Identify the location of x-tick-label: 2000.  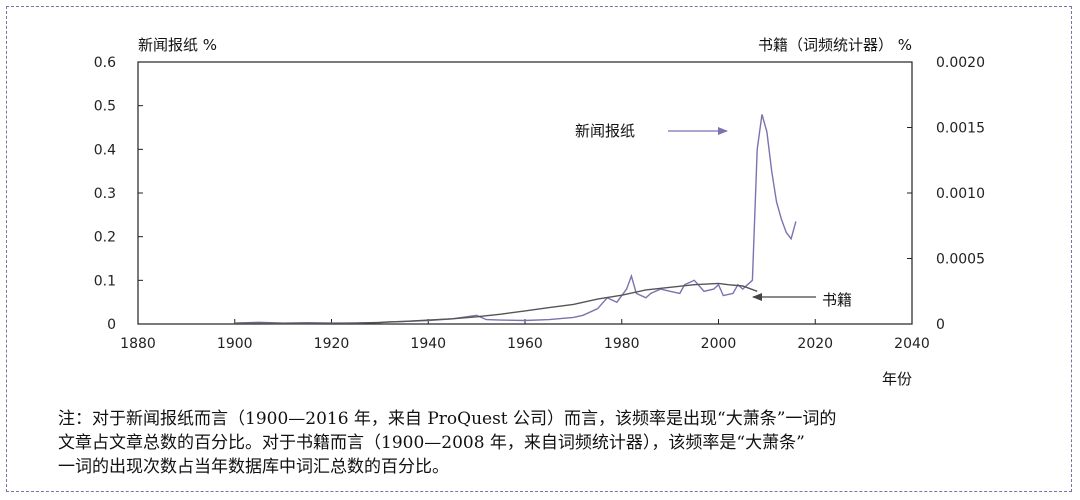
(719, 344).